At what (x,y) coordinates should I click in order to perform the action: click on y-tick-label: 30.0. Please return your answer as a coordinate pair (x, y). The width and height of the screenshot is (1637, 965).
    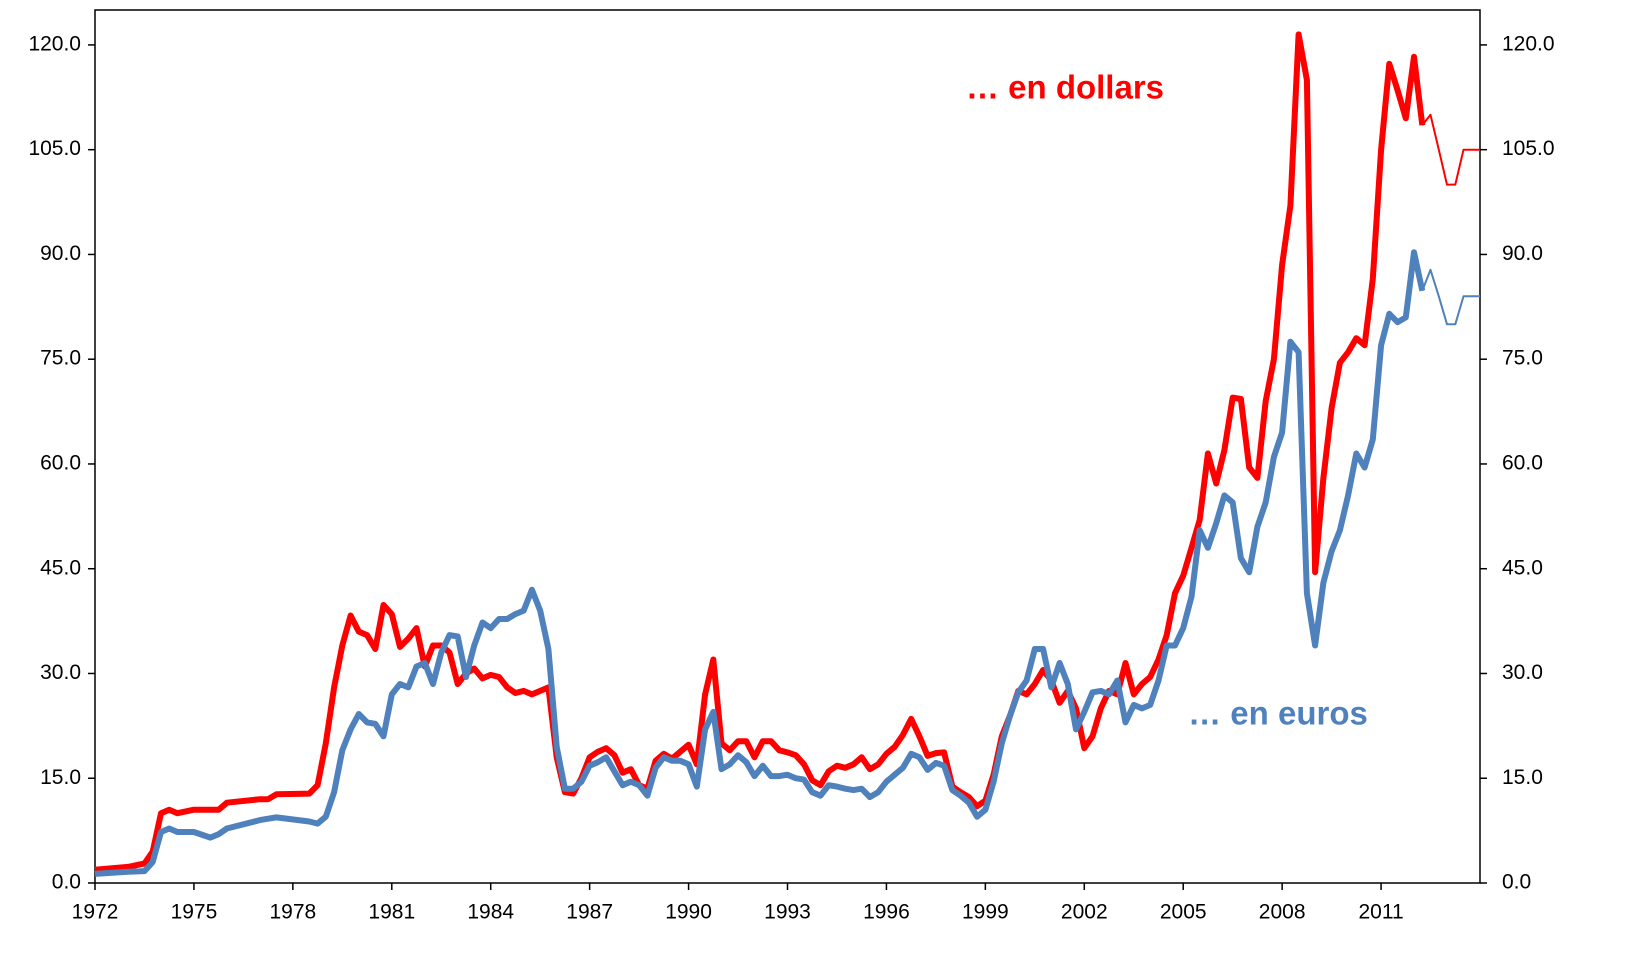
    Looking at the image, I should click on (60, 672).